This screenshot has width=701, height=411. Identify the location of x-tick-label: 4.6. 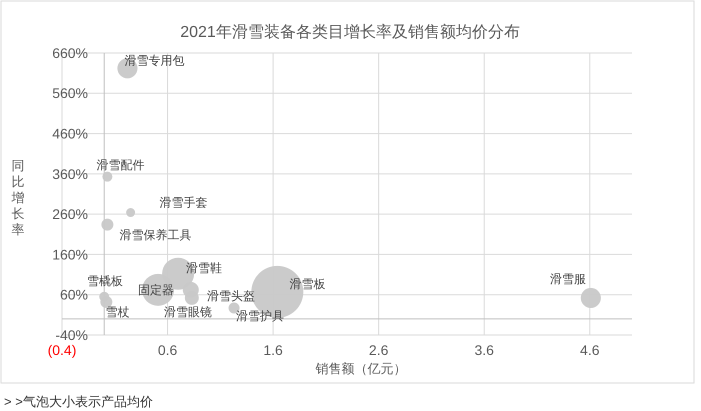
(590, 350).